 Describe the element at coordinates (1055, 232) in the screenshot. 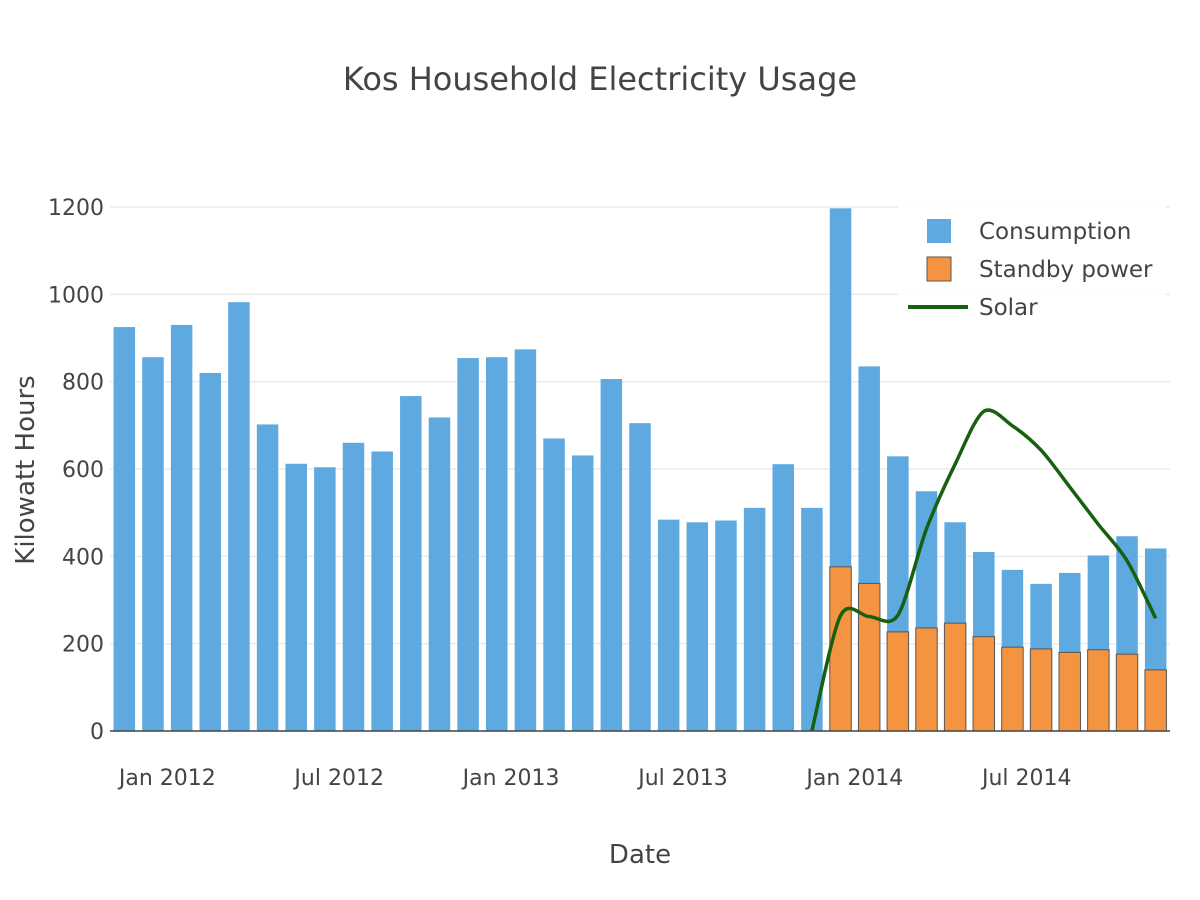

I see `legend-label: Consumption` at that location.